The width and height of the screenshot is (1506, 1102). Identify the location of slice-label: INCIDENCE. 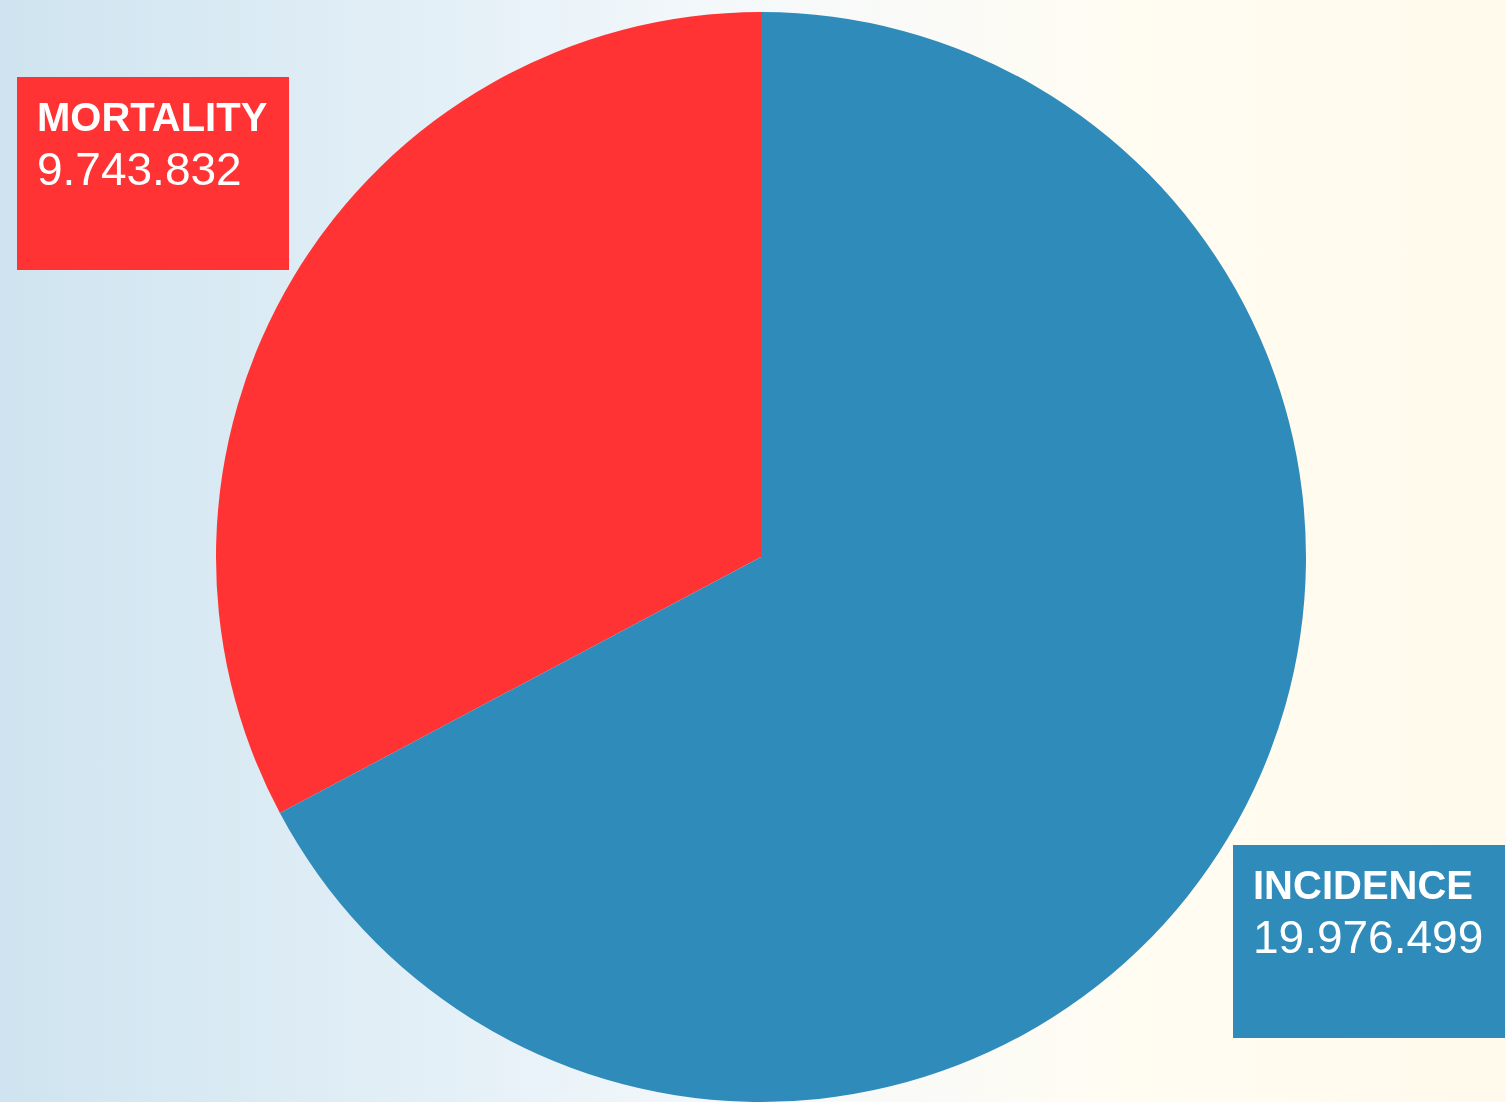
(1364, 885).